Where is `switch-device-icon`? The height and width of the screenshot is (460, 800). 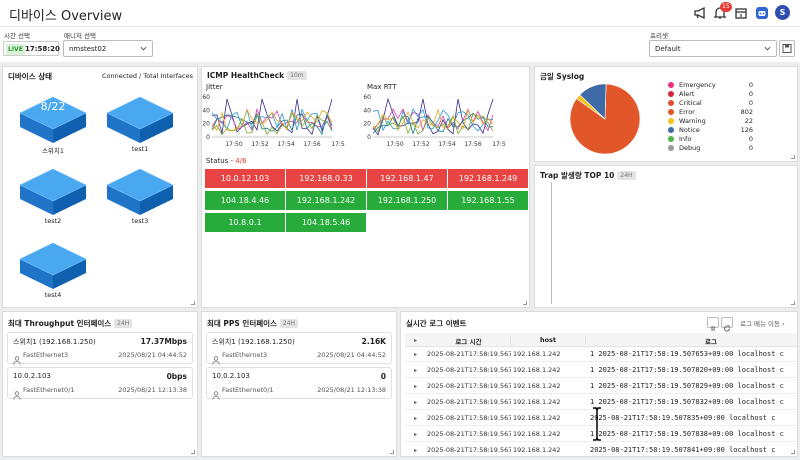
switch-device-icon is located at coordinates (53, 119).